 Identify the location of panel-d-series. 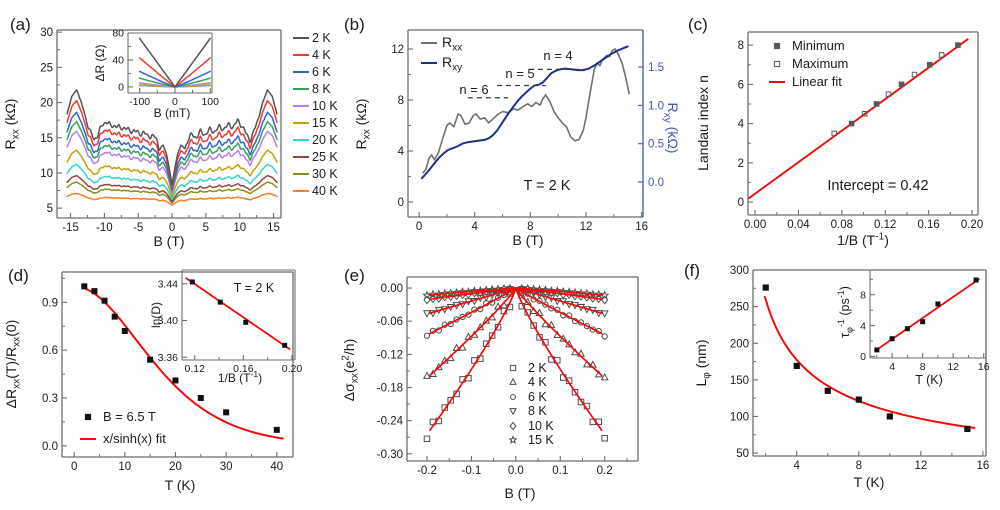
(182, 361).